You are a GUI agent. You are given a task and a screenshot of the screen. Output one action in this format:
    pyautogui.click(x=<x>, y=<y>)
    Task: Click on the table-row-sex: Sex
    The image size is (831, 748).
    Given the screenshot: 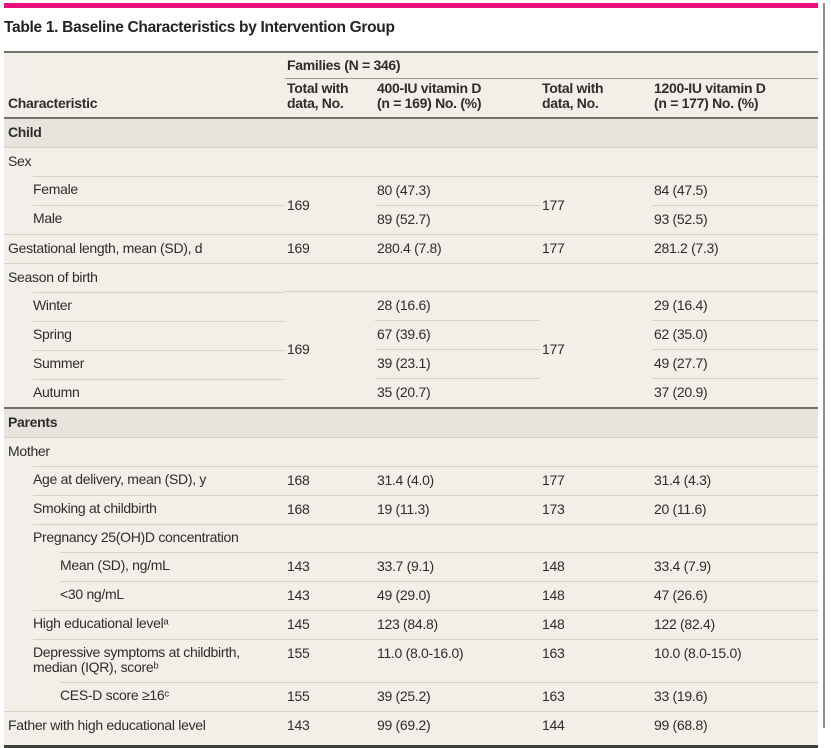 What is the action you would take?
    pyautogui.click(x=411, y=161)
    